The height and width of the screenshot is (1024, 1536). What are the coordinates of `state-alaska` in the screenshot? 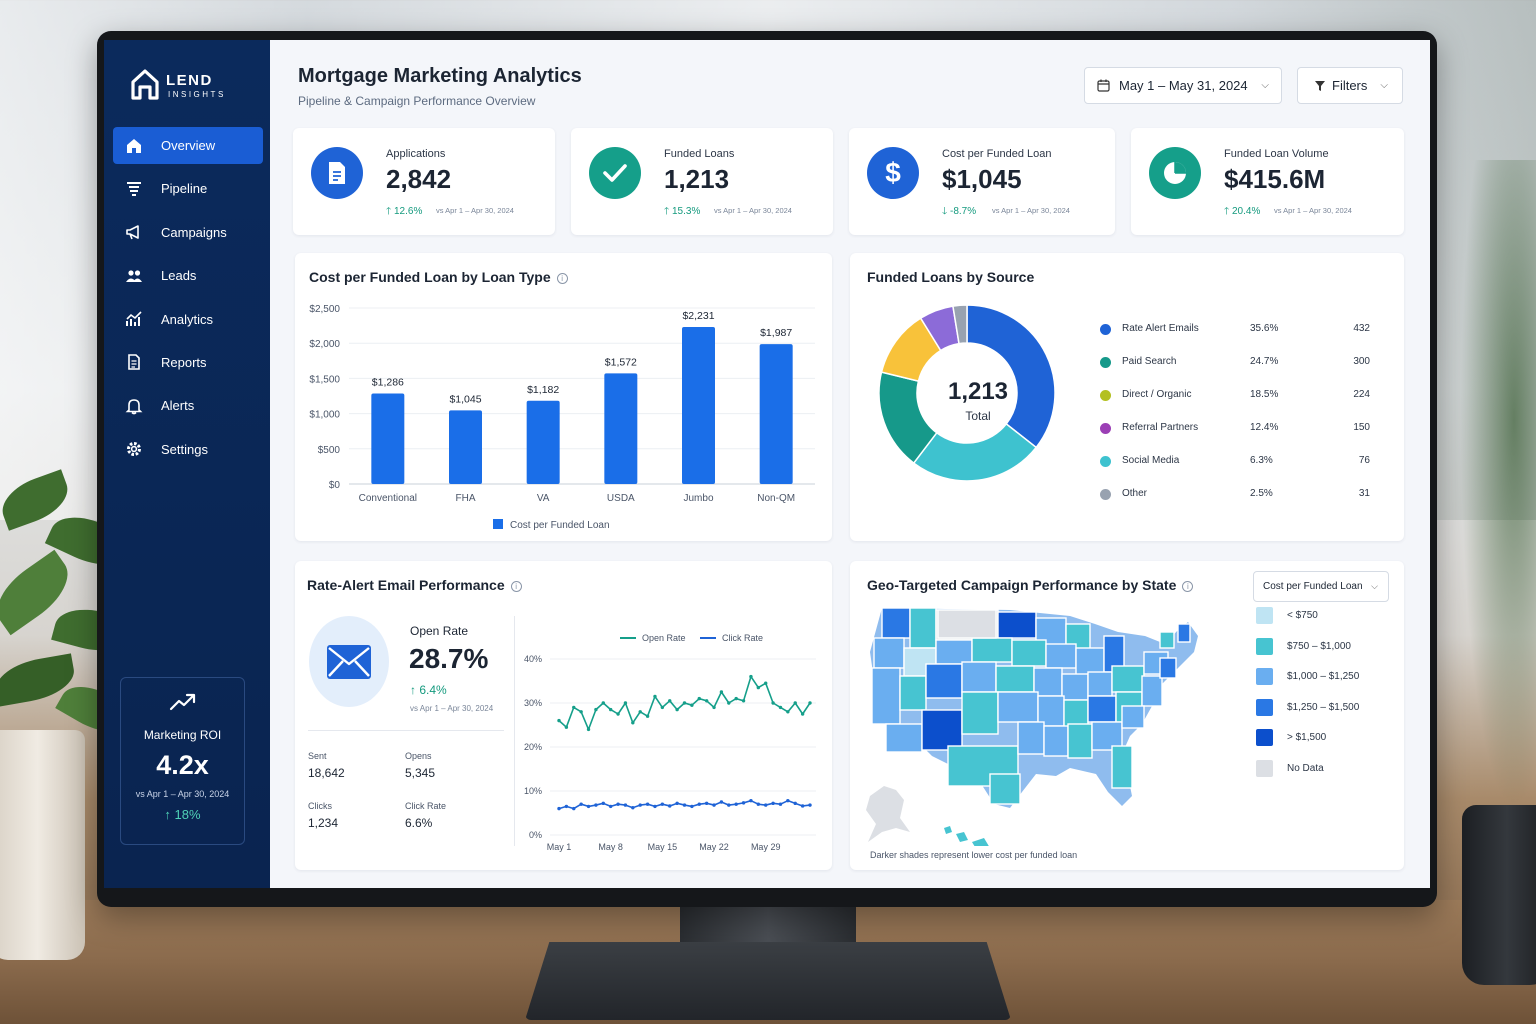 It's located at (888, 814).